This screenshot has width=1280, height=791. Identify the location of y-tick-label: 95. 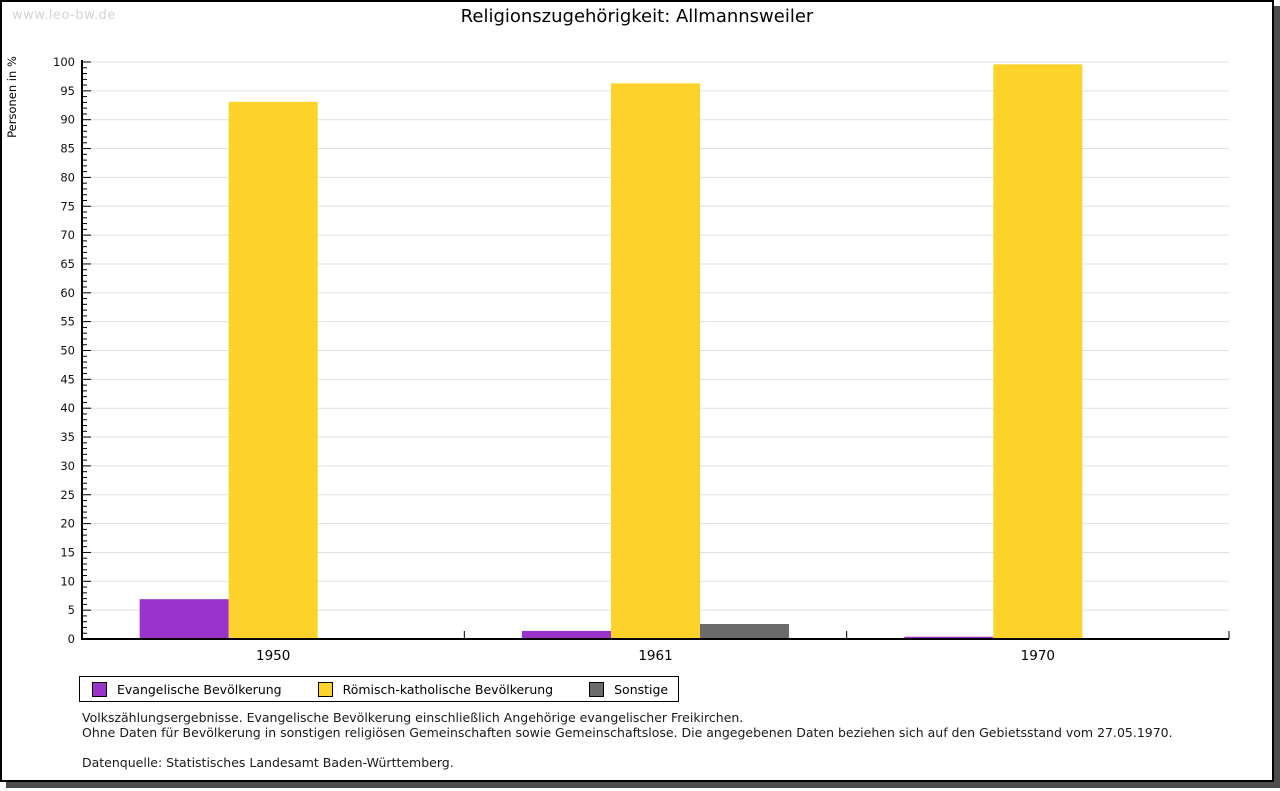
(67, 91).